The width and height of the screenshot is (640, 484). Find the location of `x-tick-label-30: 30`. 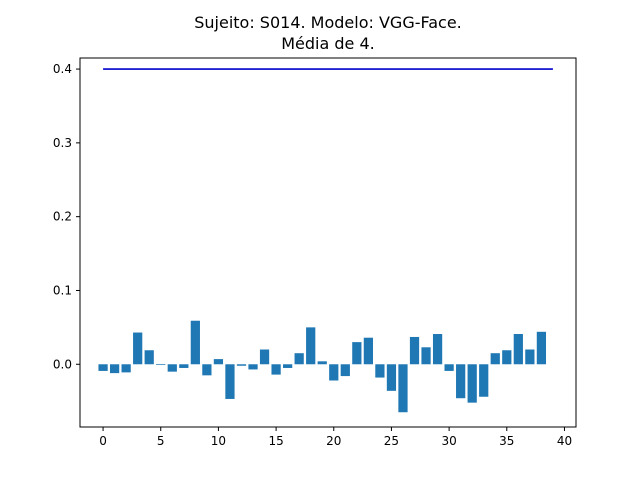

x-tick-label-30: 30 is located at coordinates (448, 441).